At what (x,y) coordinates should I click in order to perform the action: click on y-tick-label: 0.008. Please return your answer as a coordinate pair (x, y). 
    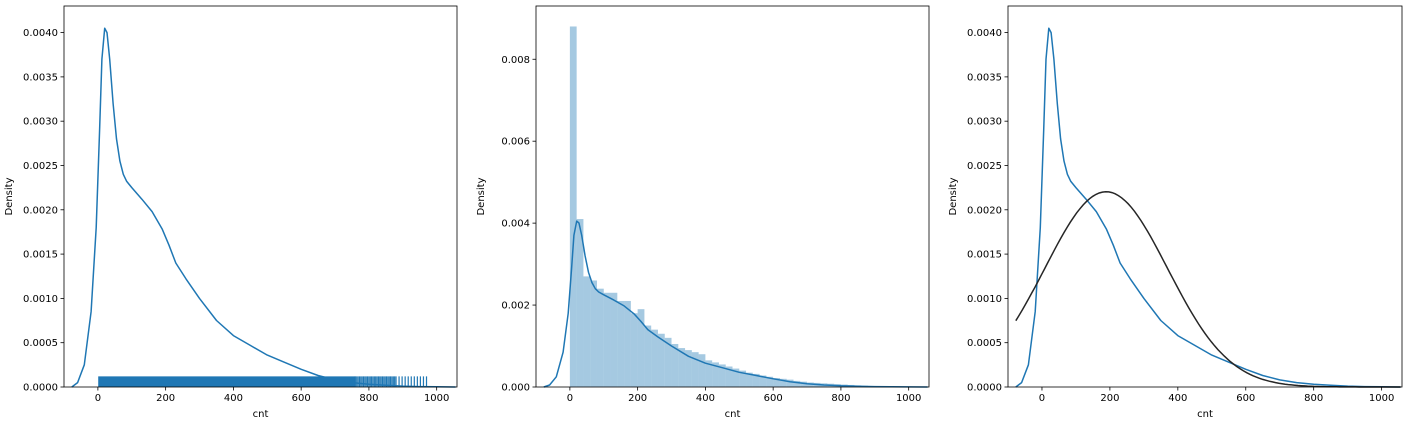
    Looking at the image, I should click on (515, 60).